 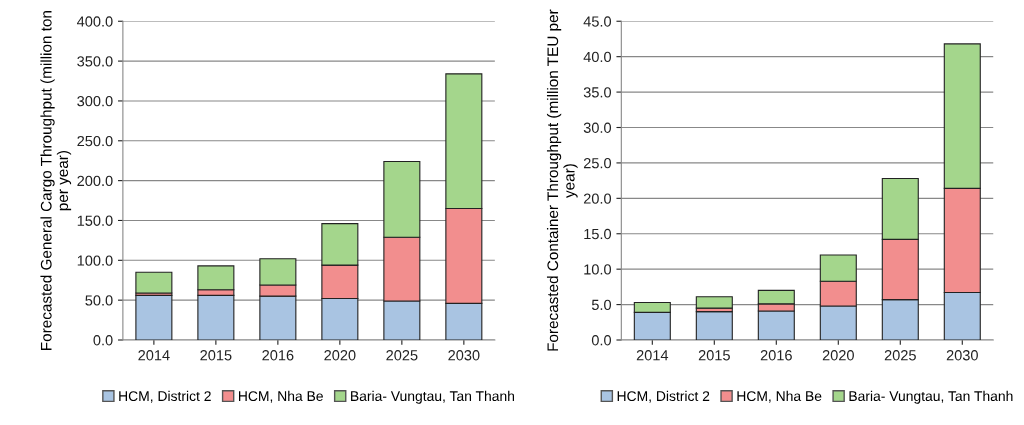 What do you see at coordinates (597, 163) in the screenshot?
I see `y-tick-label: 25.0` at bounding box center [597, 163].